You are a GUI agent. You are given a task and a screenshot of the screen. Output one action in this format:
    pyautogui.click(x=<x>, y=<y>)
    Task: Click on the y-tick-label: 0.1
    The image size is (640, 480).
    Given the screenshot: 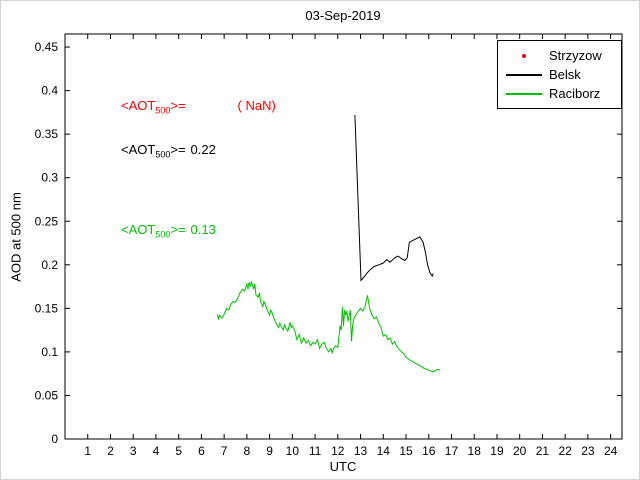 What is the action you would take?
    pyautogui.click(x=49, y=352)
    